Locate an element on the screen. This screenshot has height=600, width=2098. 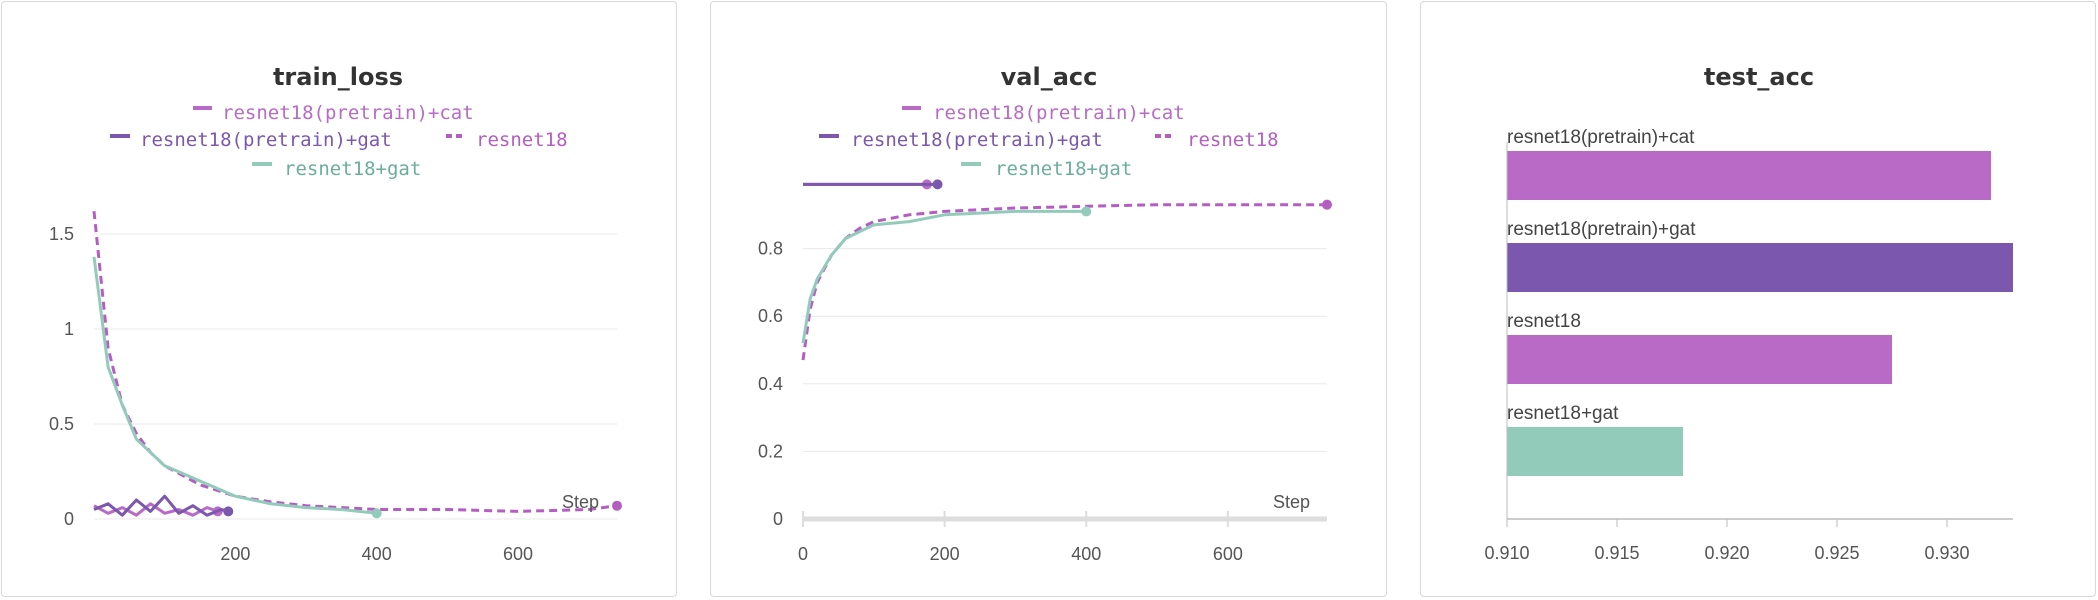
bar-label: resnet18(pretrain)+gat is located at coordinates (1601, 229).